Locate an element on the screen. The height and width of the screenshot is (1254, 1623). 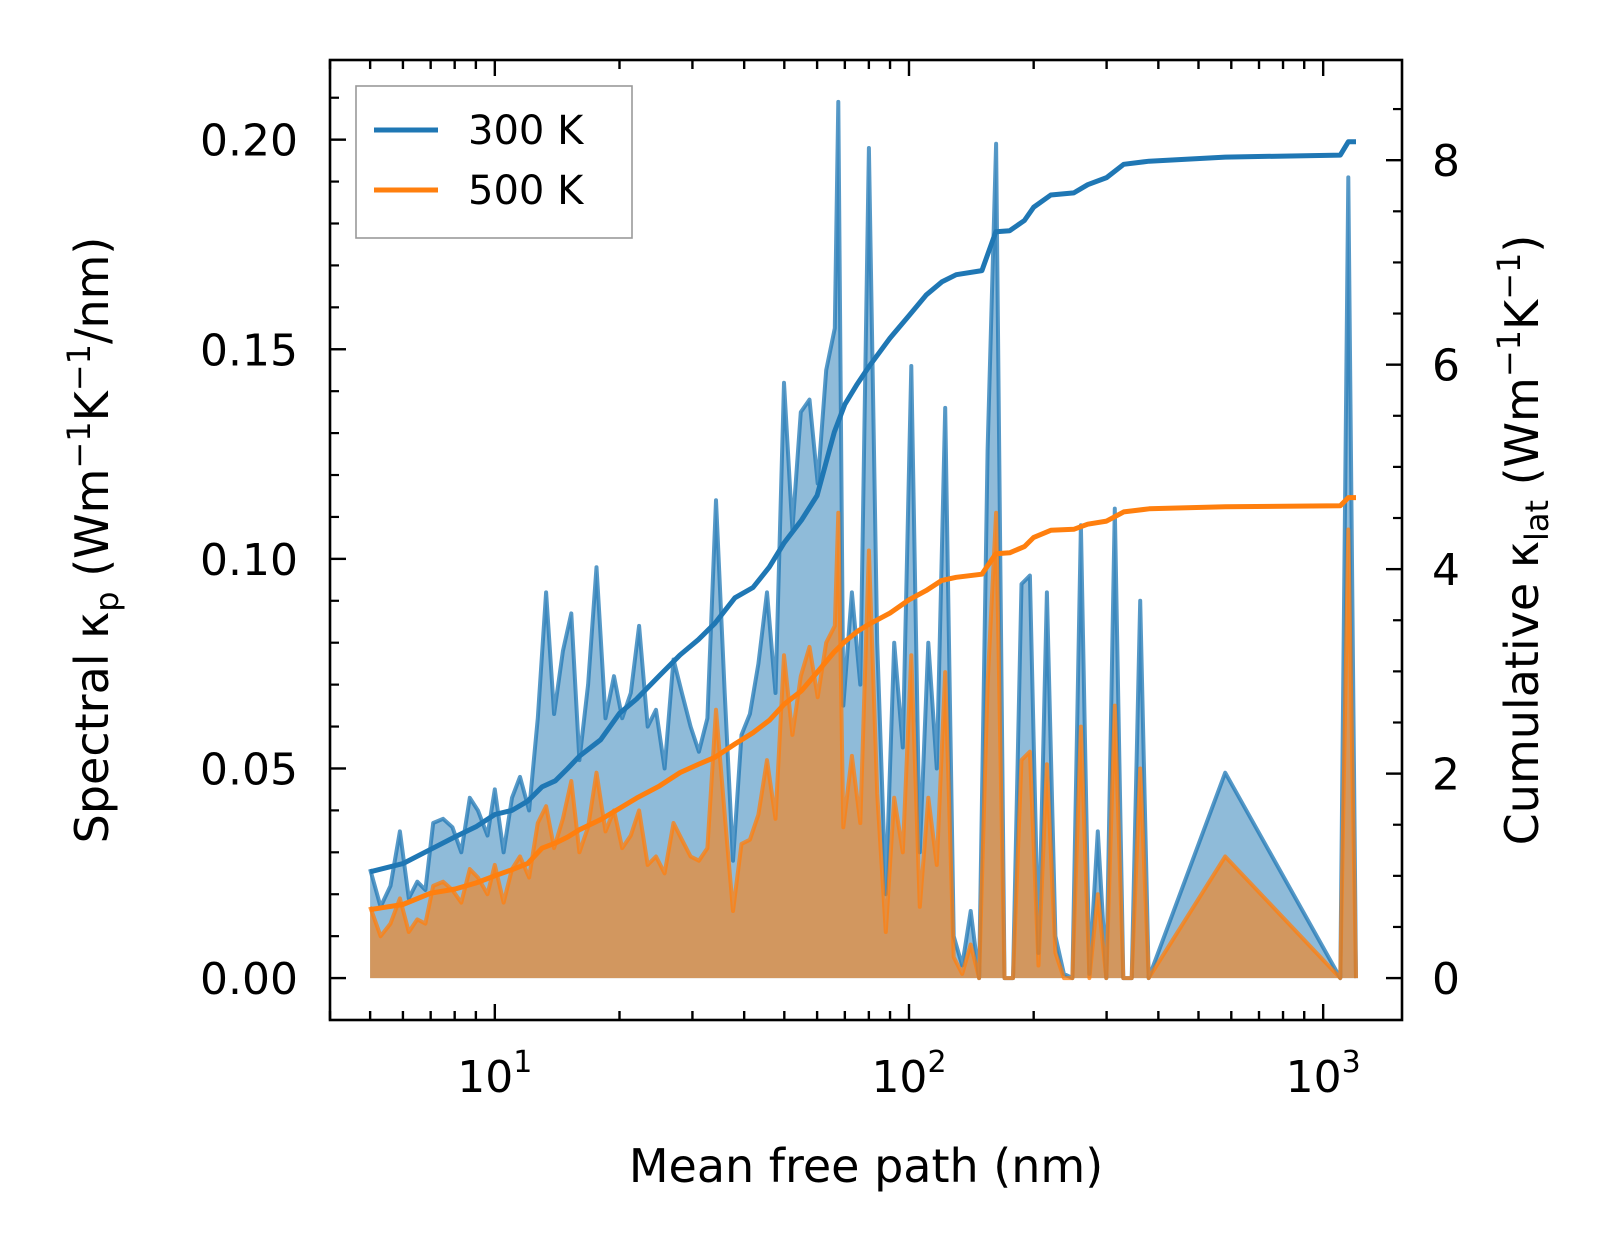
y2-axis-title: Cumulative κlat (Wm−1K−1) is located at coordinates (1523, 540).